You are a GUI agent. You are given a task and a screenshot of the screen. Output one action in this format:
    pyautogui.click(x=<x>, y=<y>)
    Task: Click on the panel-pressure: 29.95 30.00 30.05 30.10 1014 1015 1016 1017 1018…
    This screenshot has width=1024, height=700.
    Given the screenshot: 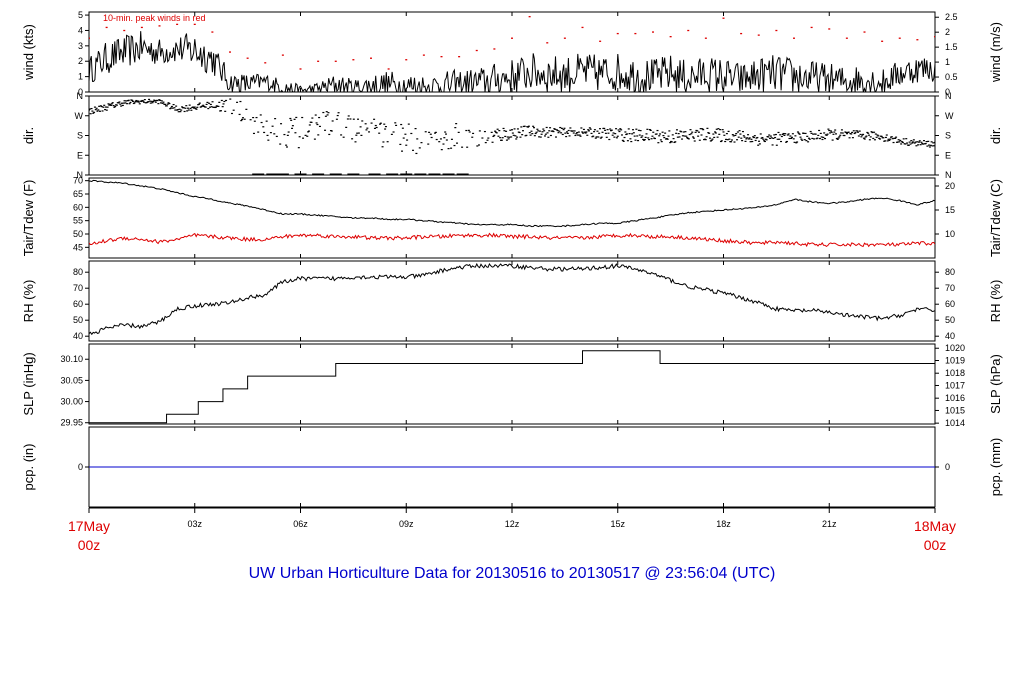 What is the action you would take?
    pyautogui.click(x=512, y=385)
    